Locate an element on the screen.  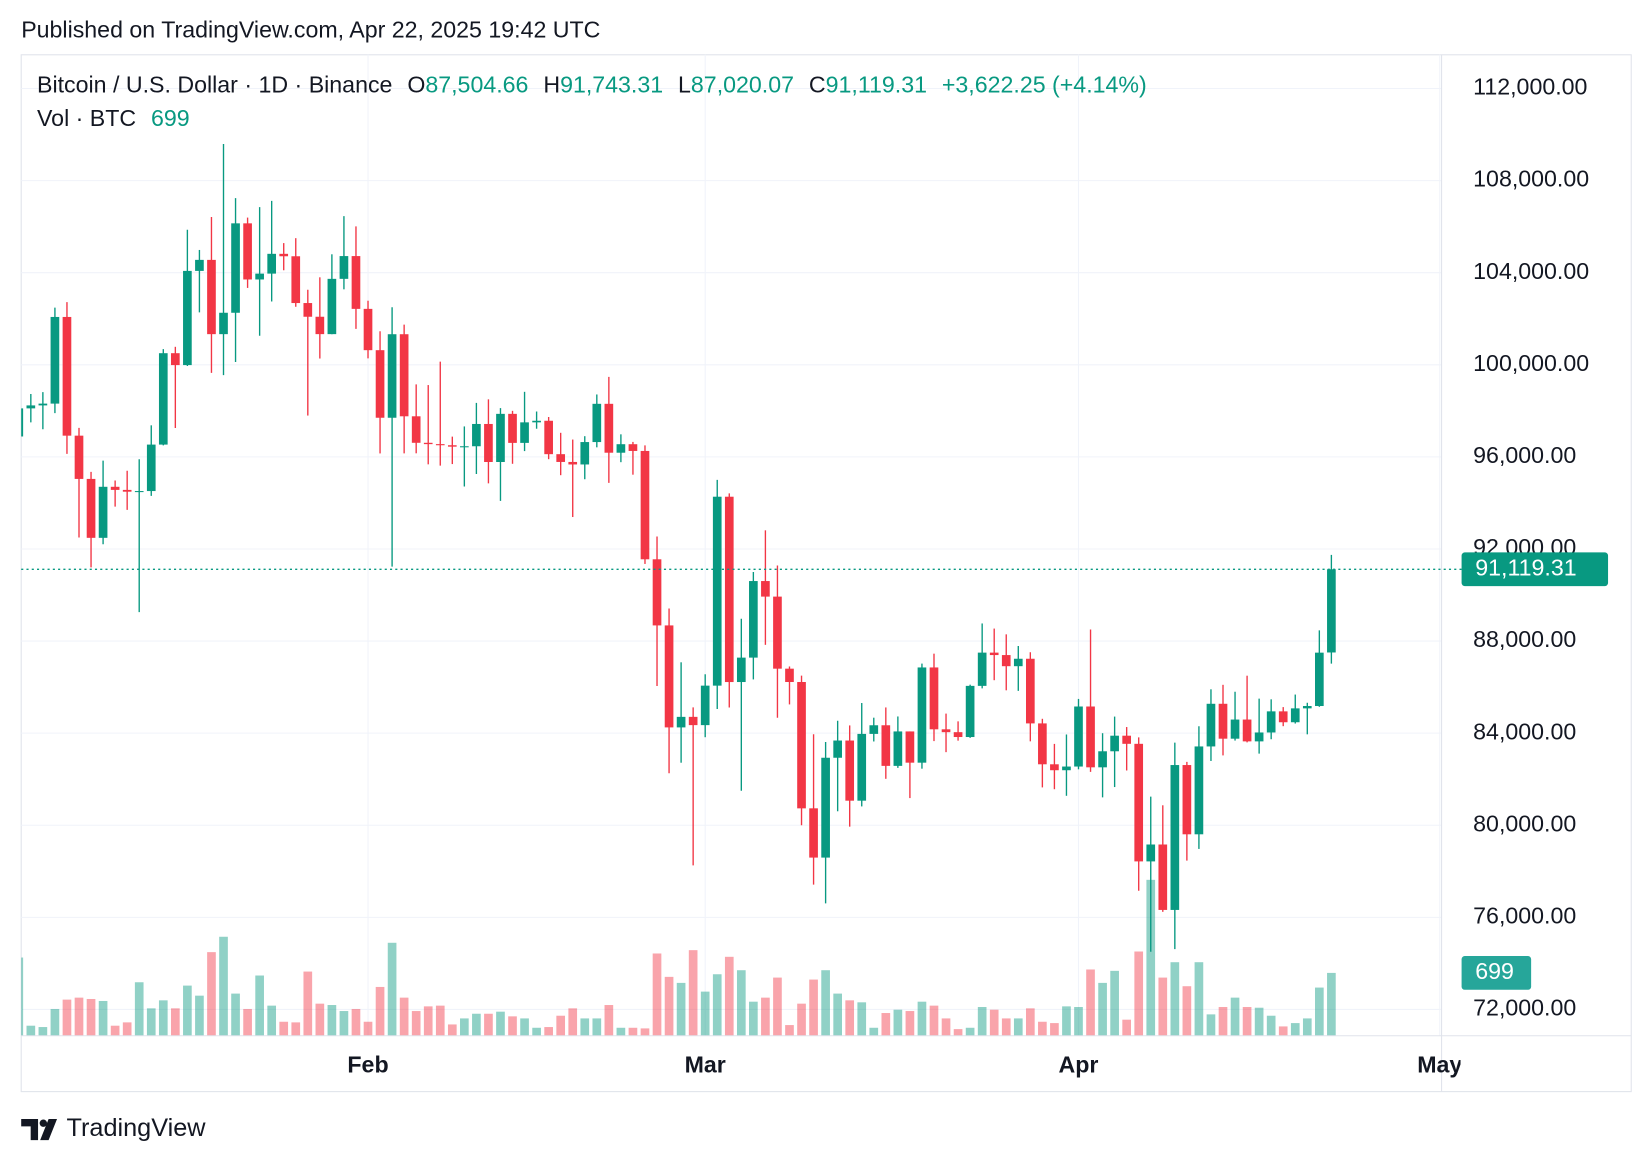
y-tick-label: 100,000.00 is located at coordinates (1531, 363).